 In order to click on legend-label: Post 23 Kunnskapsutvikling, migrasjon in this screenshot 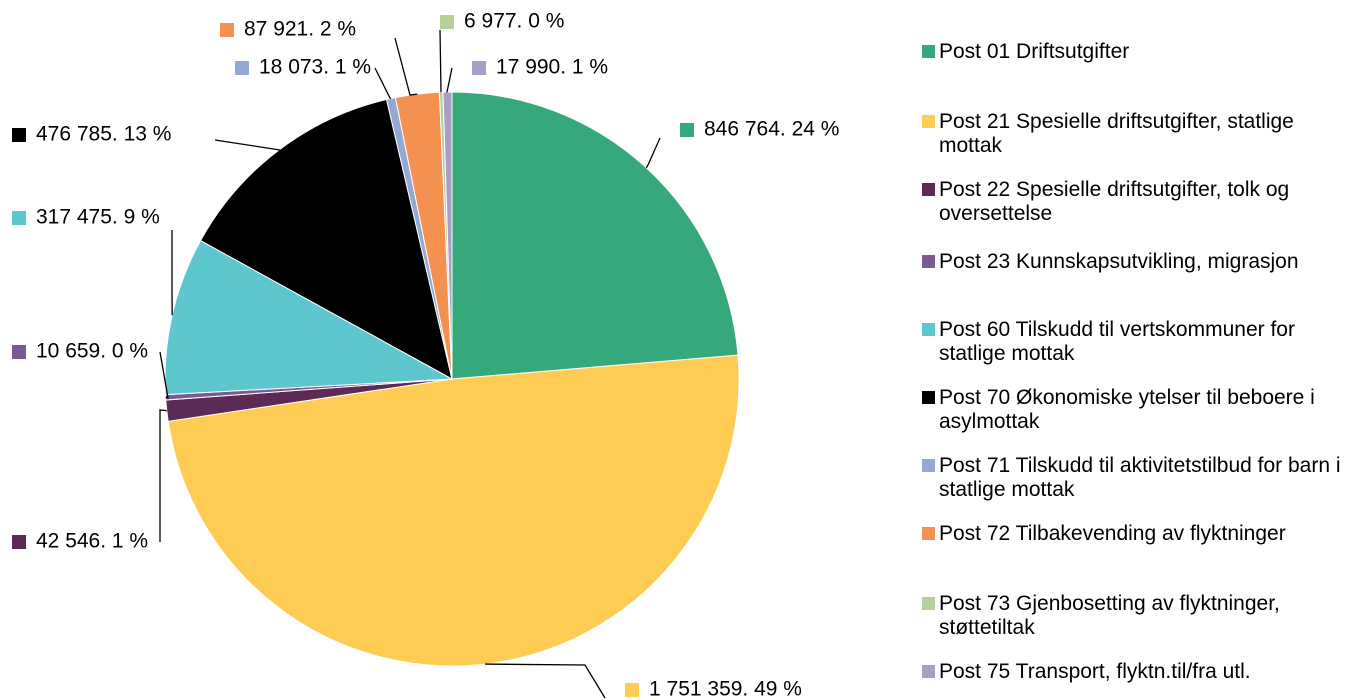, I will do `click(1119, 261)`.